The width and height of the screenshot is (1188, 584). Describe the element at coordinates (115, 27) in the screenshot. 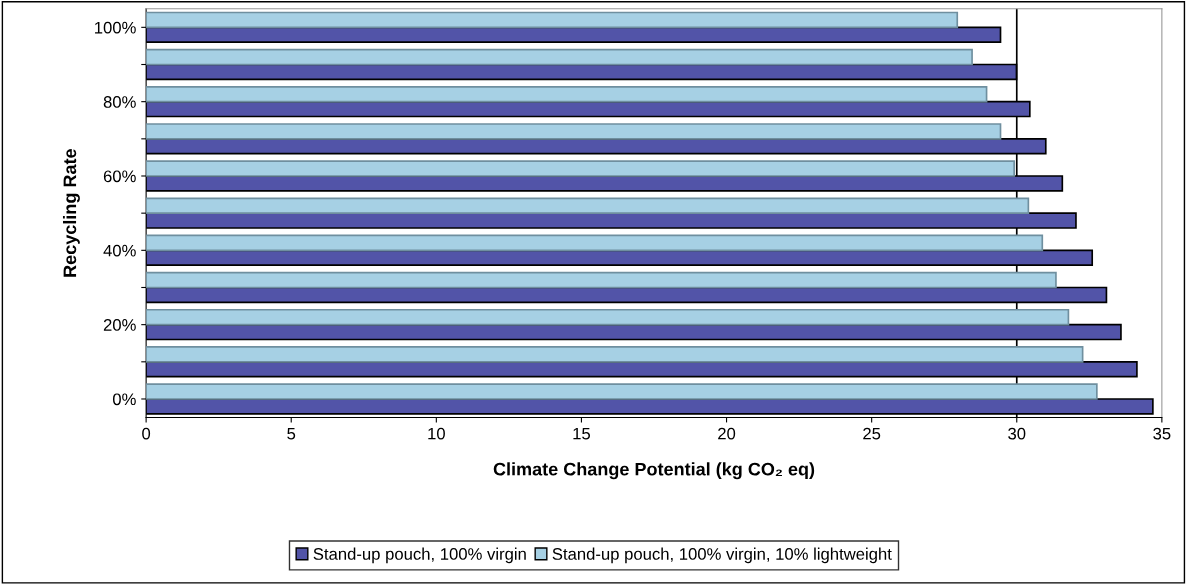

I see `y-tick-label: 100%` at that location.